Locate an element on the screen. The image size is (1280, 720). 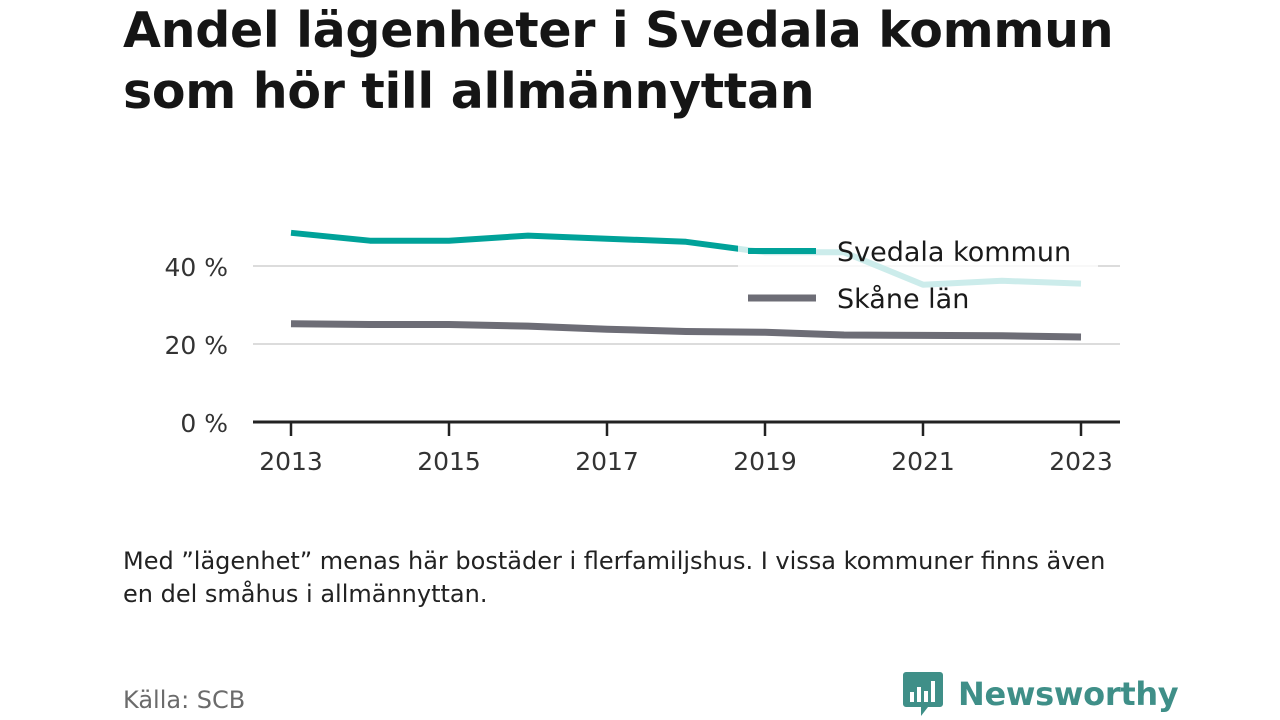
newsworthy-logo-icon is located at coordinates (923, 694).